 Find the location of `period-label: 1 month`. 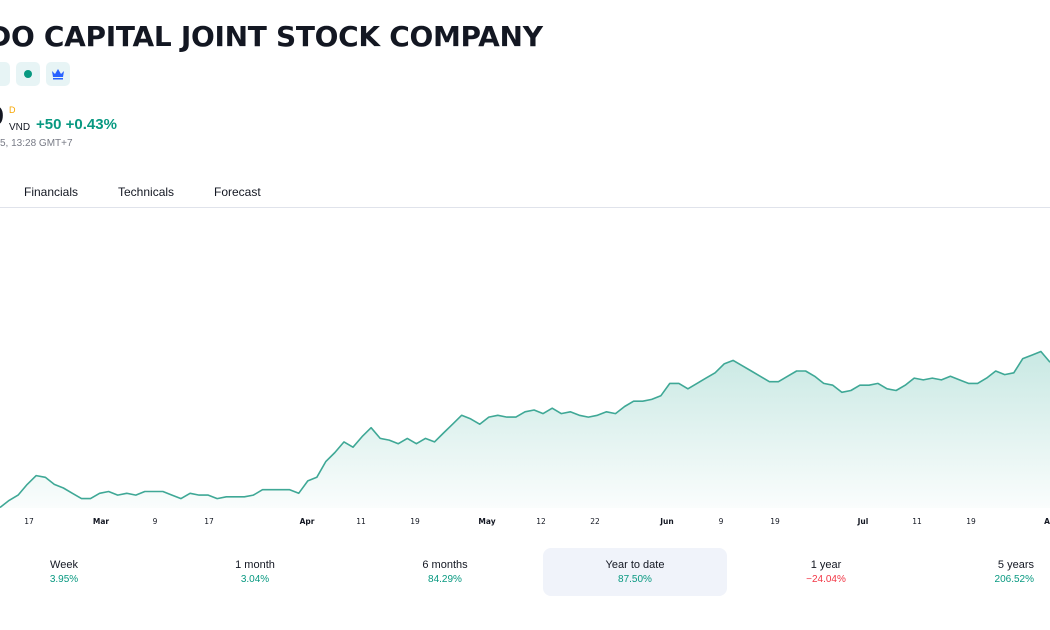

period-label: 1 month is located at coordinates (255, 565).